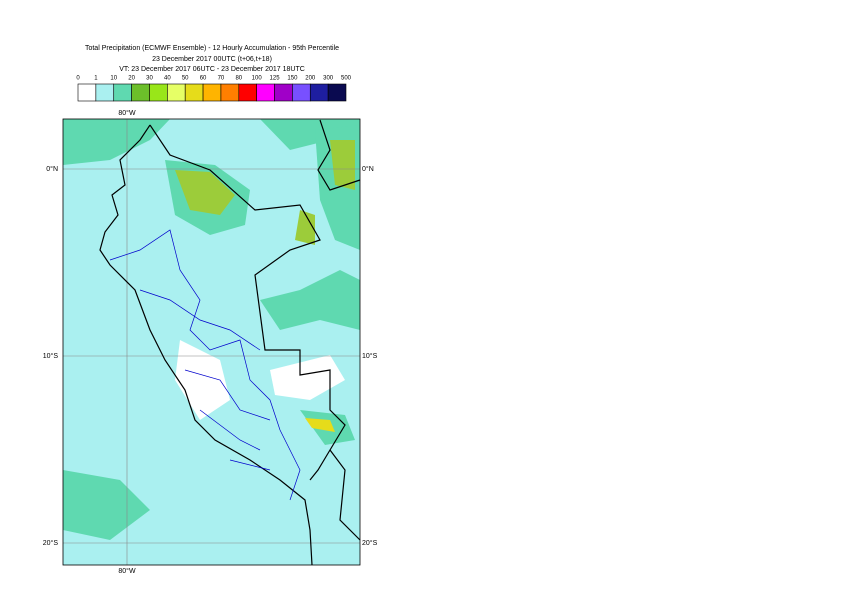  I want to click on colorbar-label: 30, so click(149, 79).